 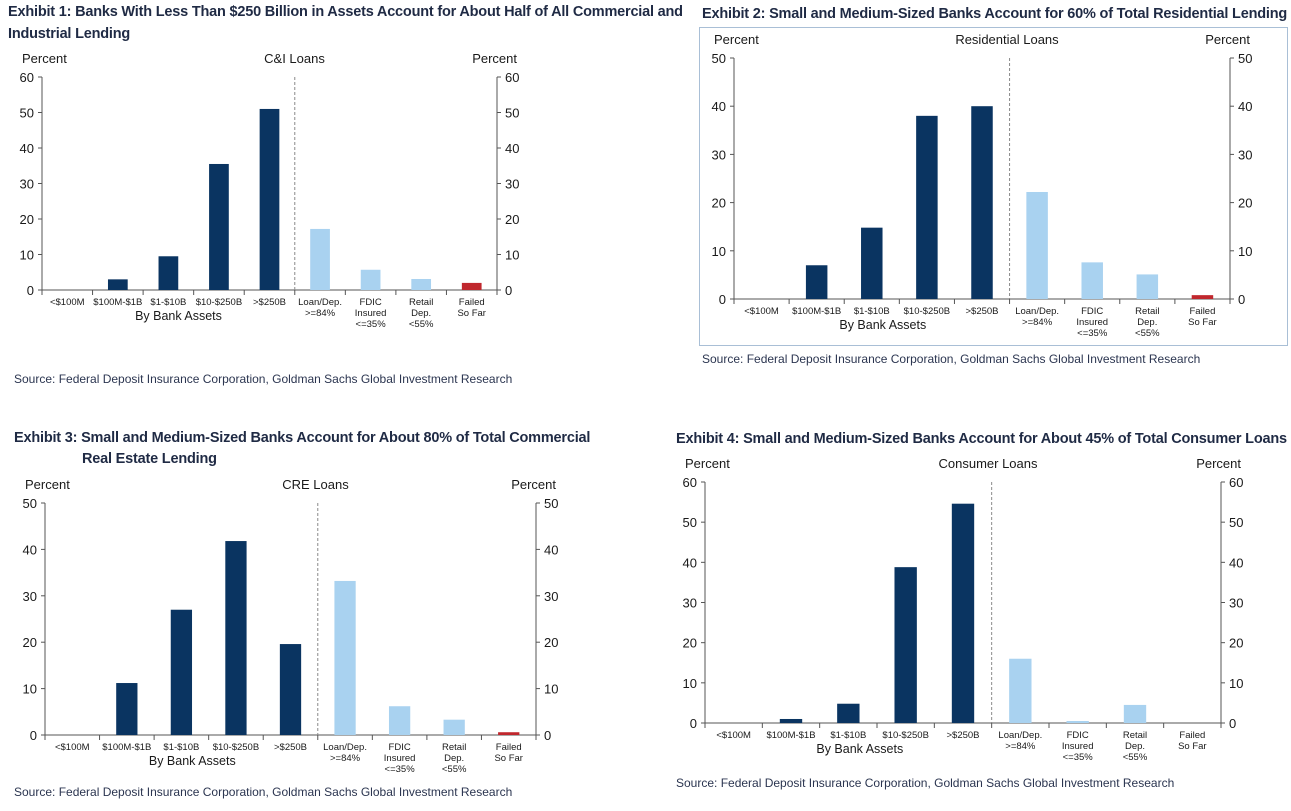 I want to click on chart-title: Consumer Loans, so click(x=988, y=463).